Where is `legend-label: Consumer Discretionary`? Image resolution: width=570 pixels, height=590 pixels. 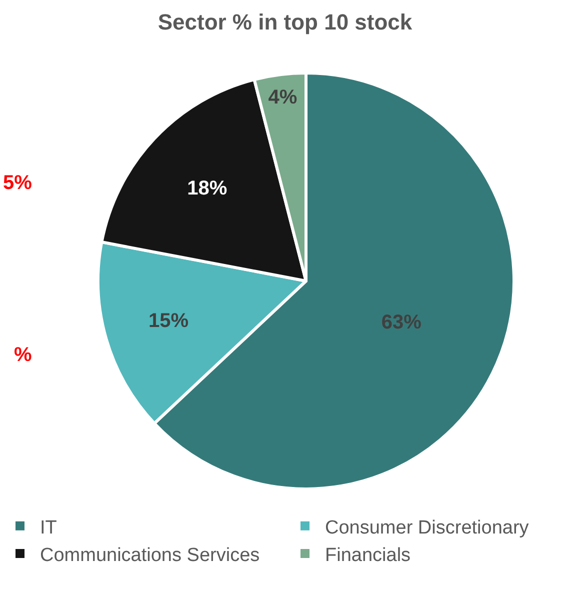 legend-label: Consumer Discretionary is located at coordinates (427, 527).